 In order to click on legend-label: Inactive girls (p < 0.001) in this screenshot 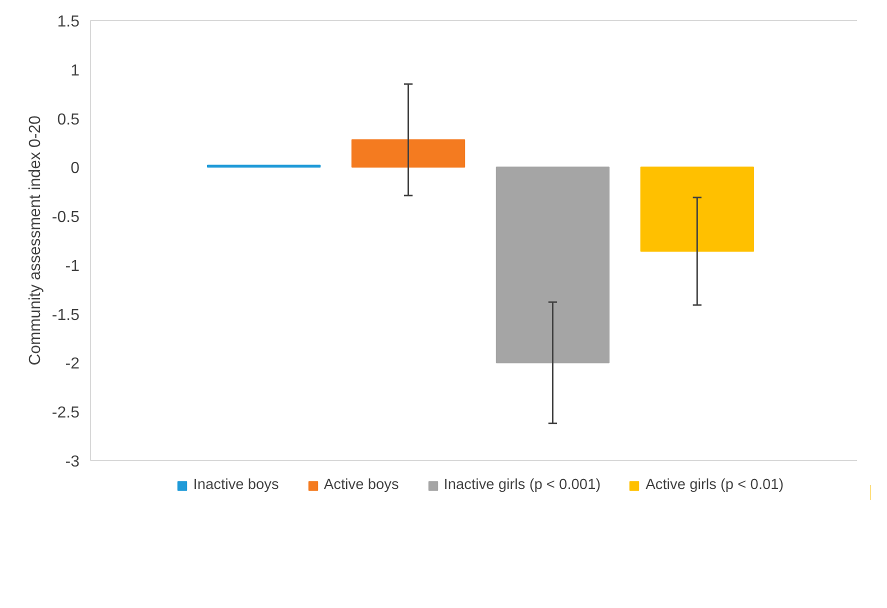, I will do `click(522, 485)`.